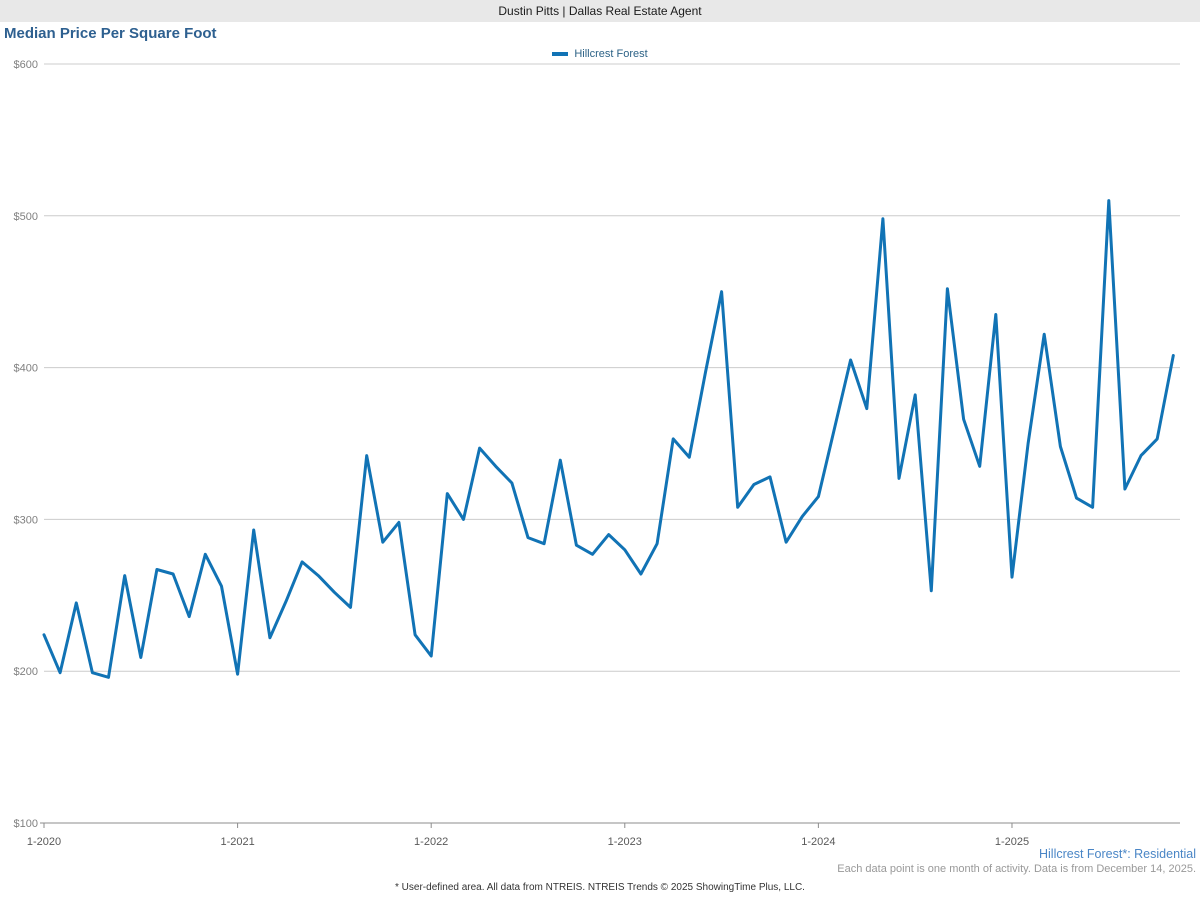 This screenshot has height=900, width=1200. Describe the element at coordinates (818, 842) in the screenshot. I see `x-axis-label: 1-2024` at that location.